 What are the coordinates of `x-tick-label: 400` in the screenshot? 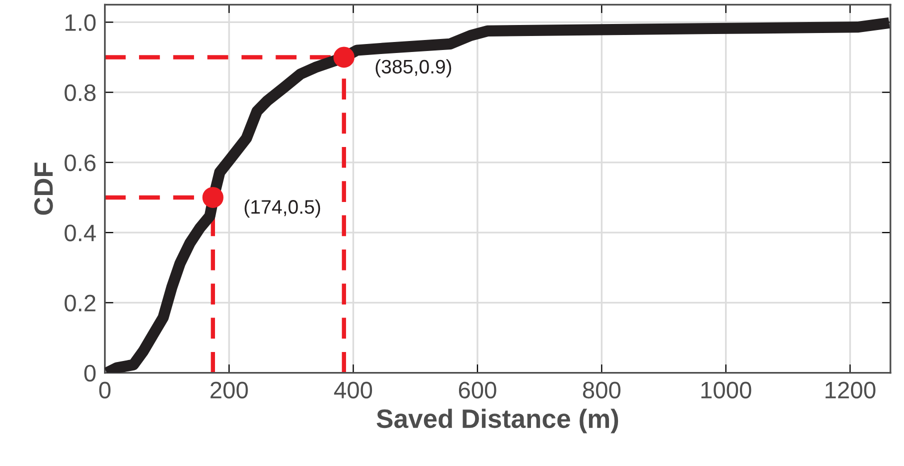 It's located at (353, 390).